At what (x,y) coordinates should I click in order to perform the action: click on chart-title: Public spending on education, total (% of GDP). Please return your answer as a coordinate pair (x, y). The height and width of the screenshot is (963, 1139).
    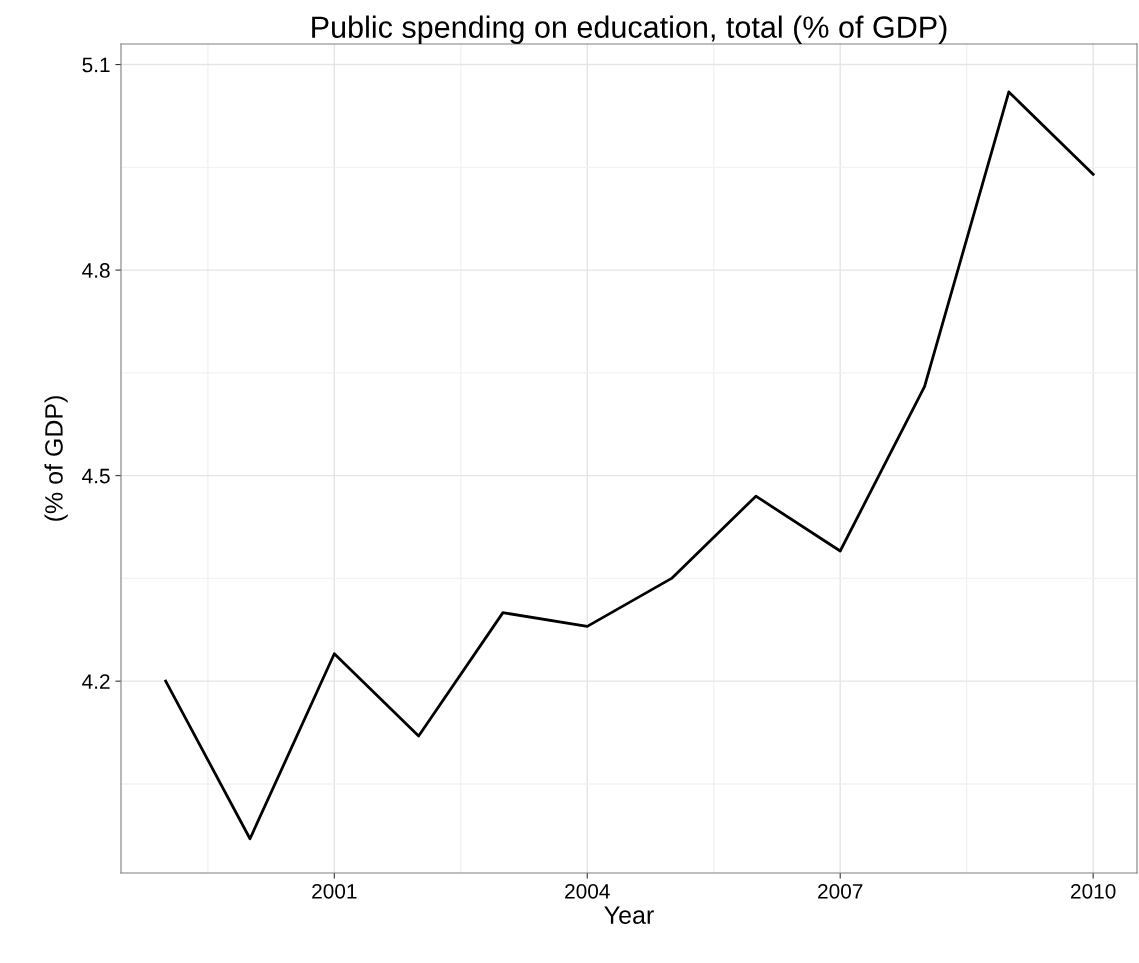
    Looking at the image, I should click on (629, 29).